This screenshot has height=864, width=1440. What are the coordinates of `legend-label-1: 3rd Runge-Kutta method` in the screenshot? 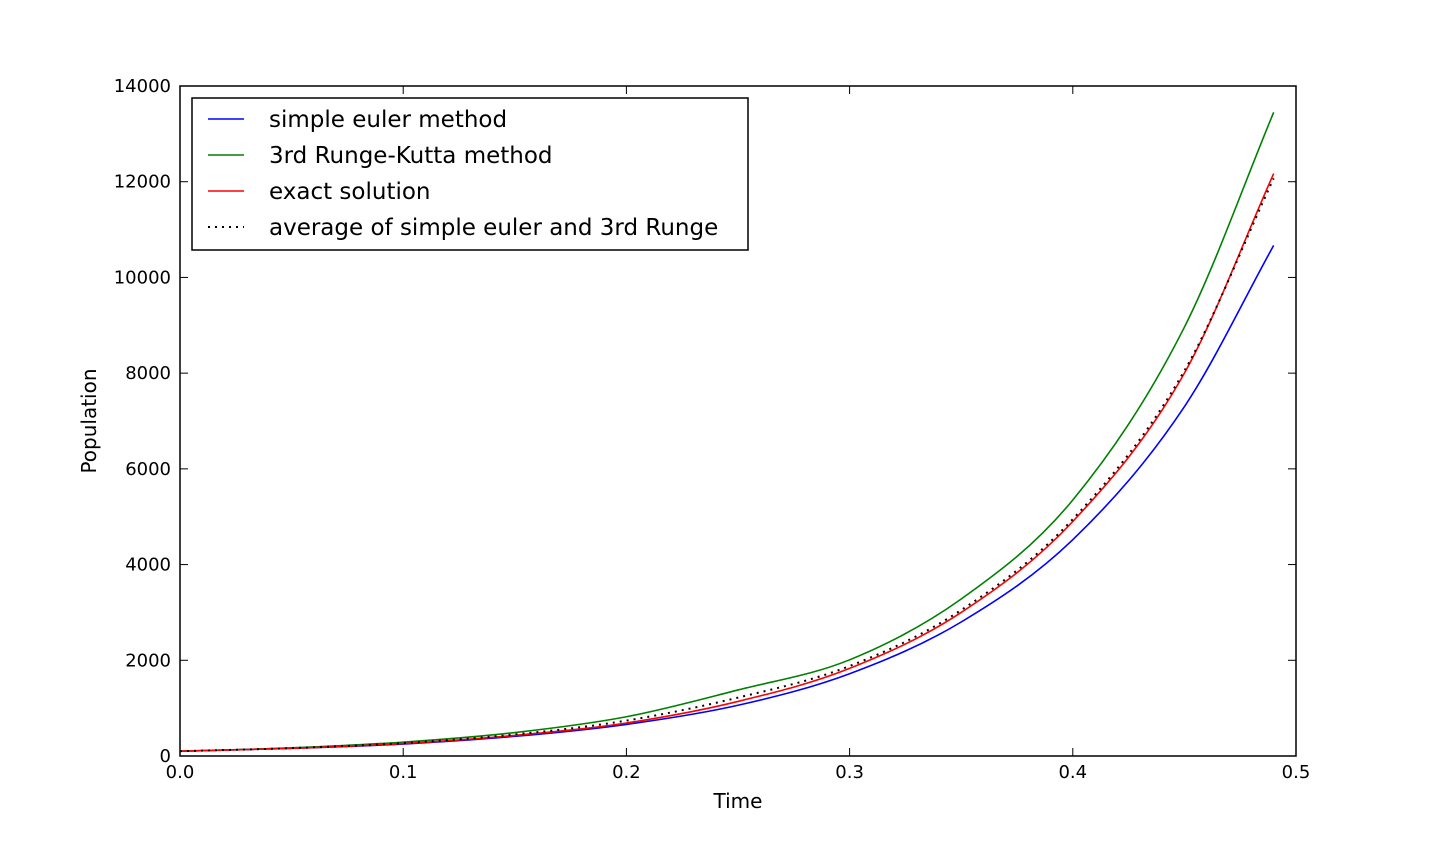 It's located at (411, 156).